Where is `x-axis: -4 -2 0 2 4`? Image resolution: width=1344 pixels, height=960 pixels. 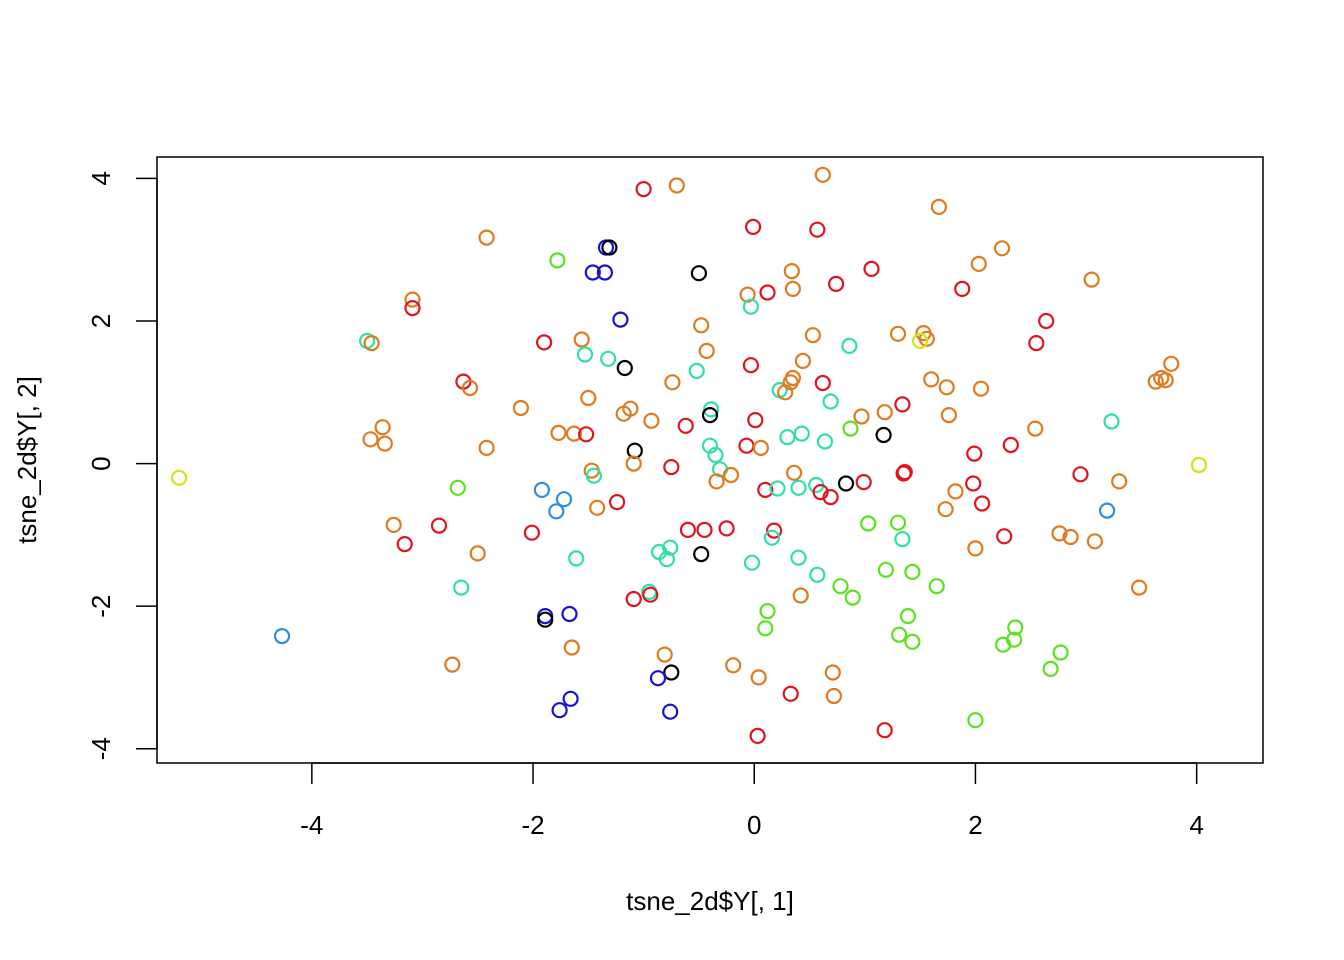 x-axis: -4 -2 0 2 4 is located at coordinates (752, 801).